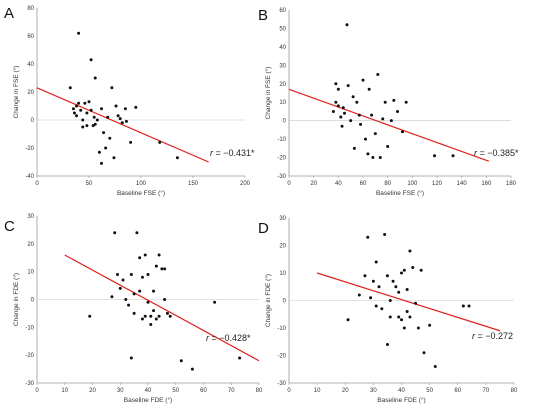 Image resolution: width=550 pixels, height=418 pixels. I want to click on x-tick-label: 30, so click(120, 391).